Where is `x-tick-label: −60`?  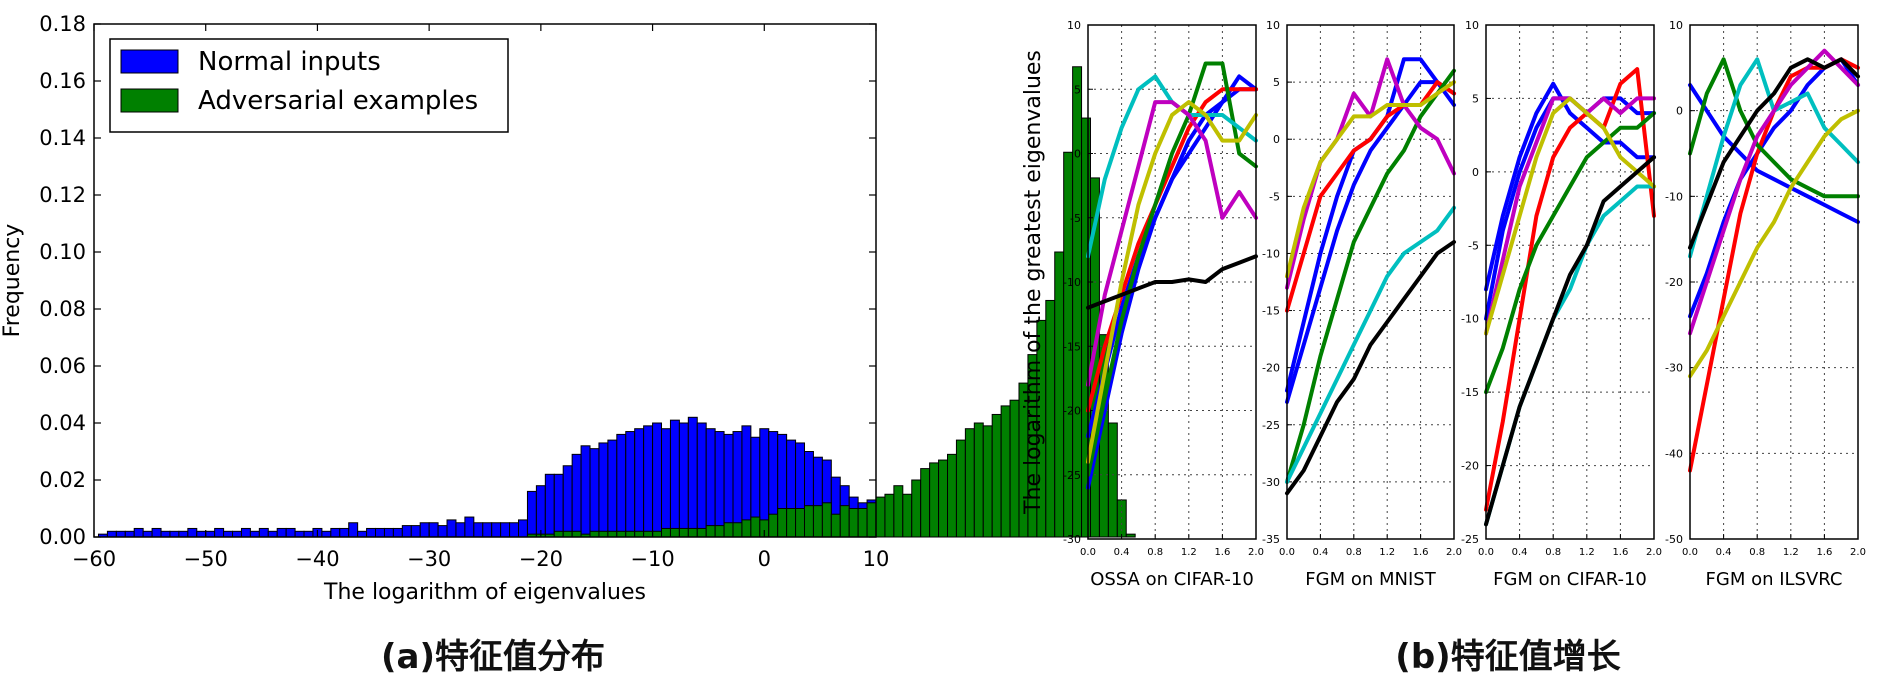
x-tick-label: −60 is located at coordinates (94, 559).